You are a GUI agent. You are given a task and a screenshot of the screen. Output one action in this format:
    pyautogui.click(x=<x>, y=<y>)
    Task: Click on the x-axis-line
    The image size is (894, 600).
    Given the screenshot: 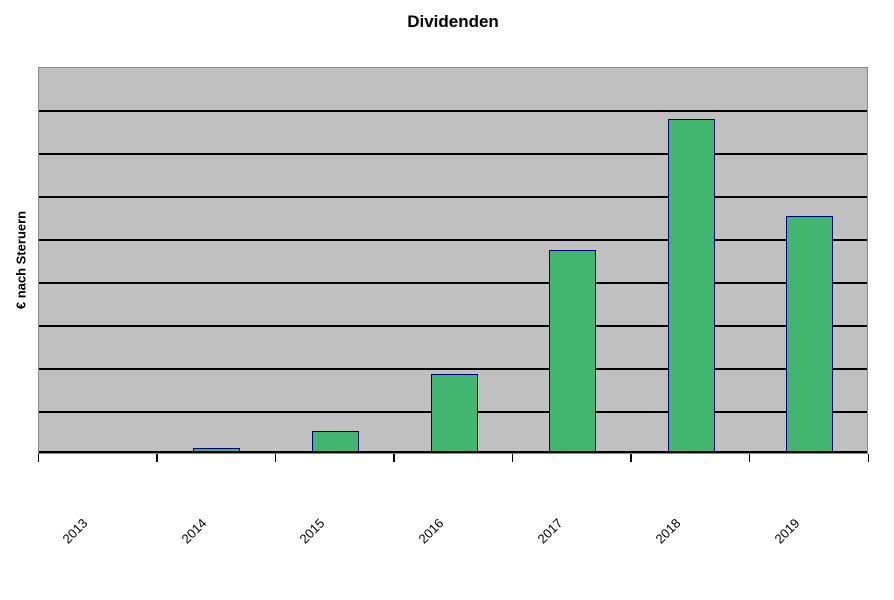 What is the action you would take?
    pyautogui.click(x=453, y=452)
    